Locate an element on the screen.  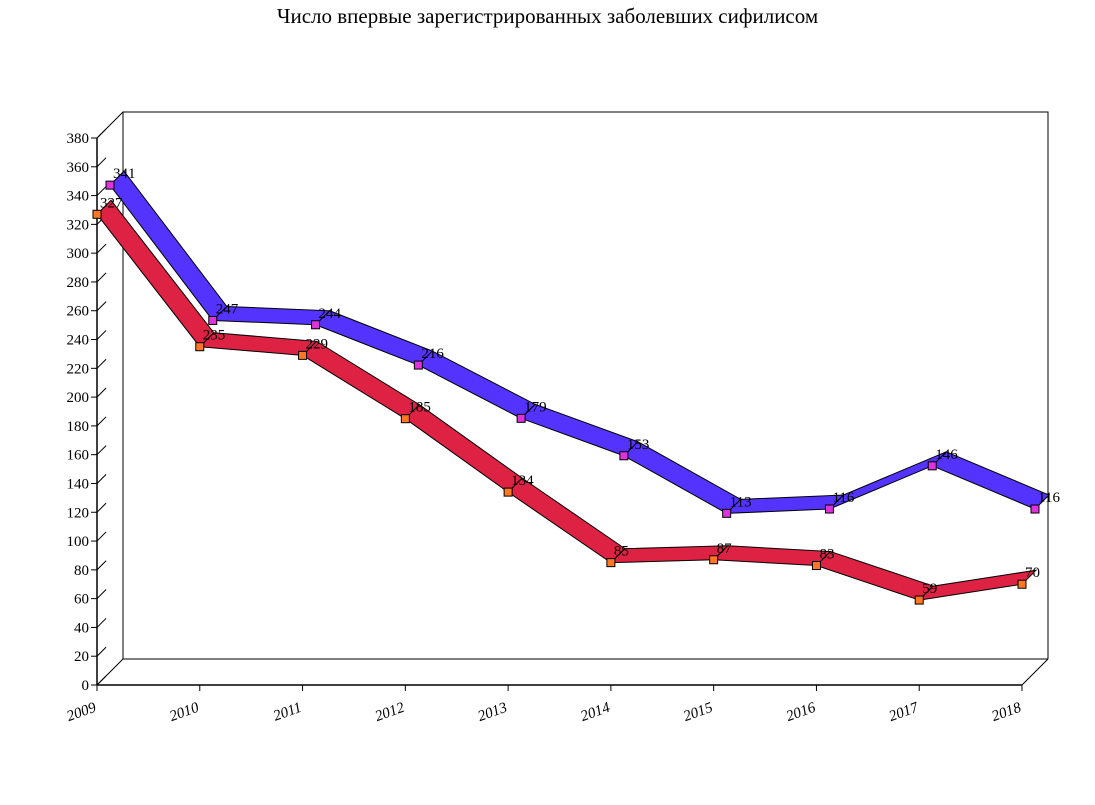
data-label: 85 is located at coordinates (621, 552).